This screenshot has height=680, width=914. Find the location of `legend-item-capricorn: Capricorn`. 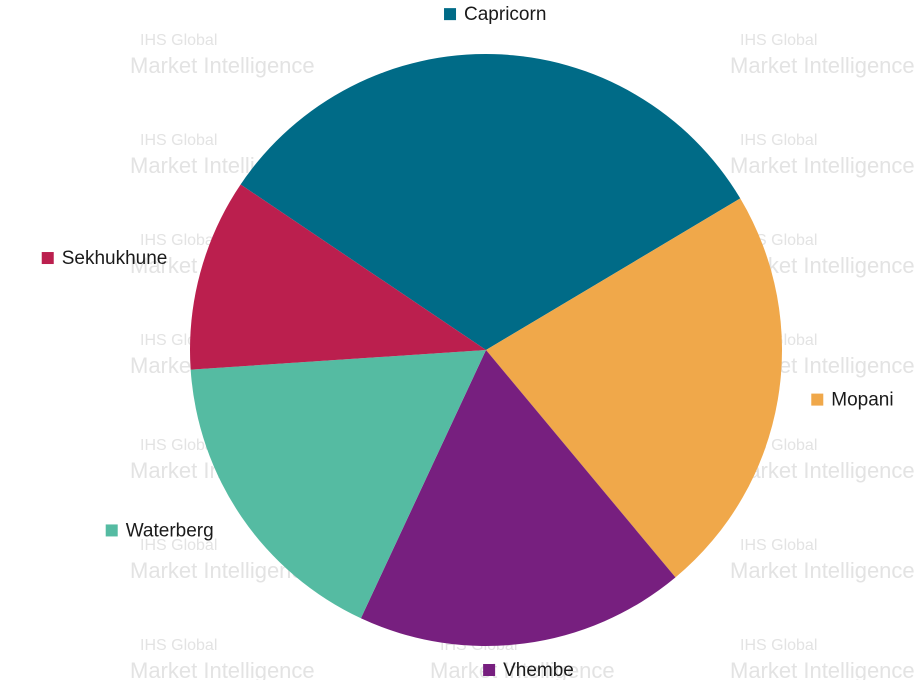

legend-item-capricorn: Capricorn is located at coordinates (495, 14).